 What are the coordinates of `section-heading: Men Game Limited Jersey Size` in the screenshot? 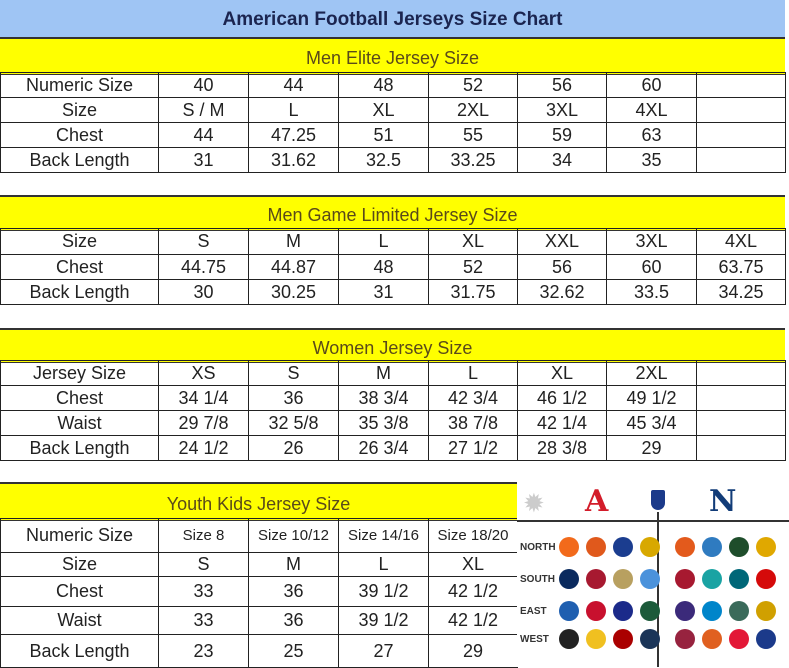 It's located at (392, 213).